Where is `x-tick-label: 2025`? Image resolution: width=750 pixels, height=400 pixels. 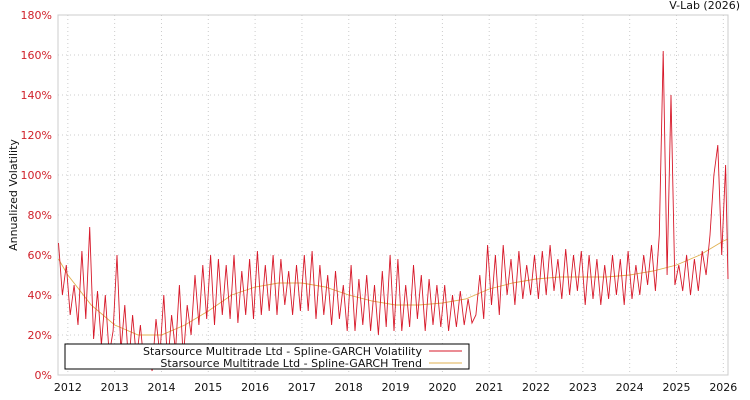 x-tick-label: 2025 is located at coordinates (676, 387).